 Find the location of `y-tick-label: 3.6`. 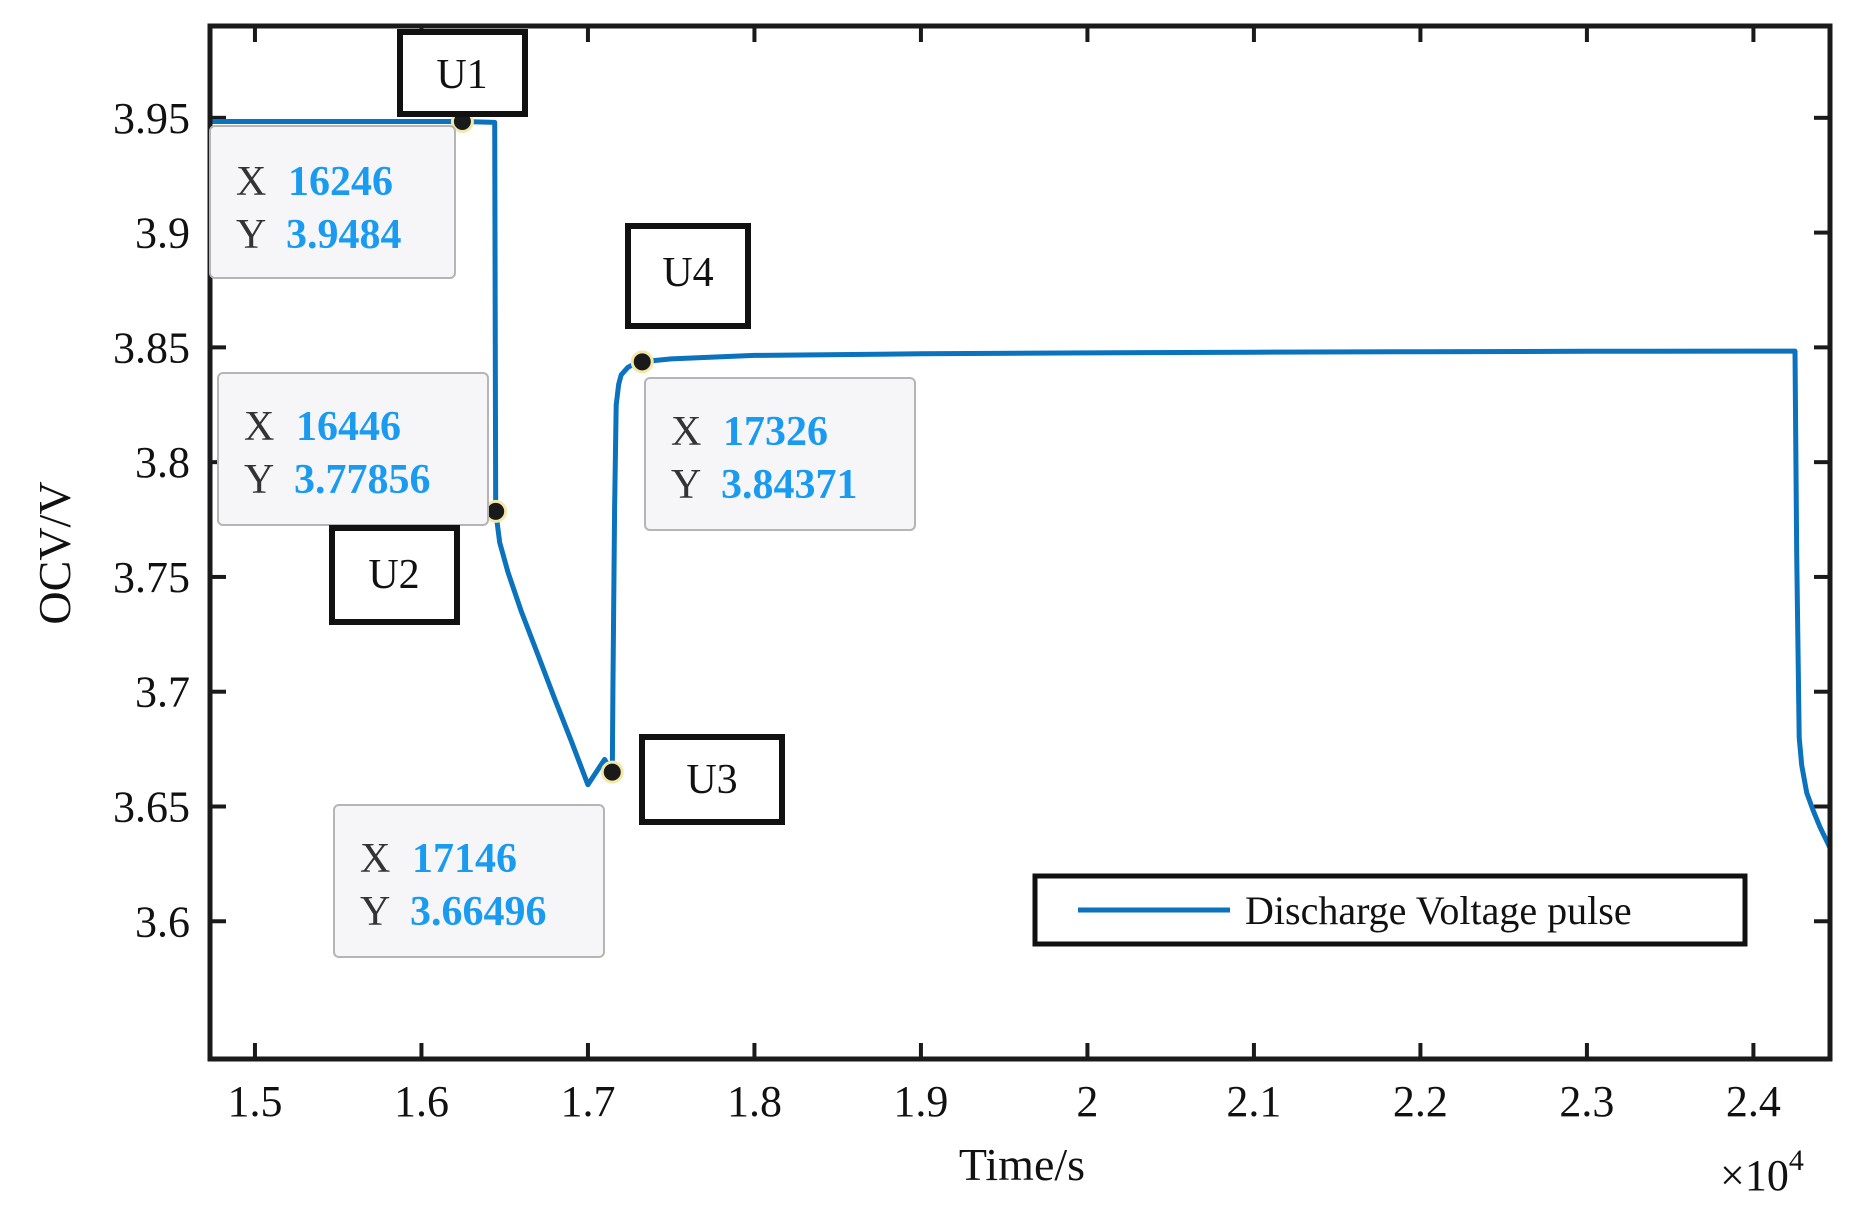

y-tick-label: 3.6 is located at coordinates (162, 921).